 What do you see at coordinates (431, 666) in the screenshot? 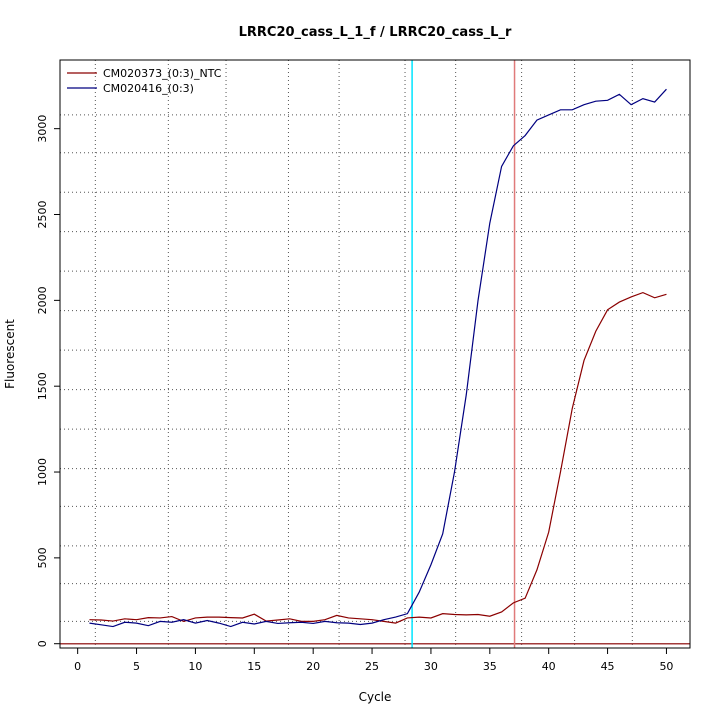
I see `x-tick-label: 30` at bounding box center [431, 666].